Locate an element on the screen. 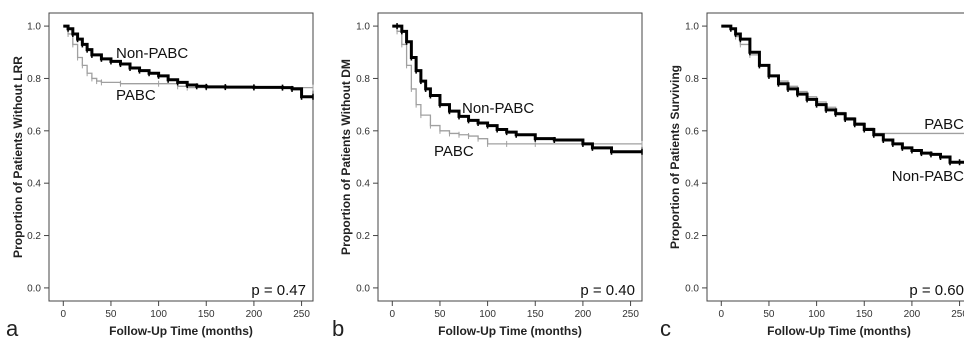 The height and width of the screenshot is (342, 964). y-axis-title: Proportion of Patients Surviving is located at coordinates (675, 157).